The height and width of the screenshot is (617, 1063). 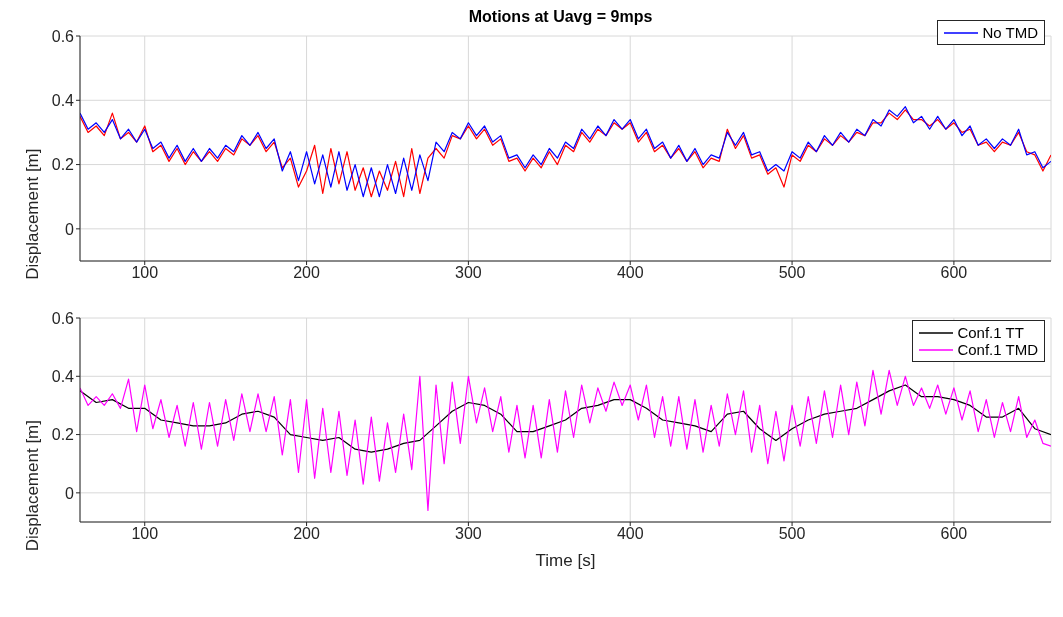 What do you see at coordinates (990, 332) in the screenshot?
I see `legend-label: Conf.1 TT` at bounding box center [990, 332].